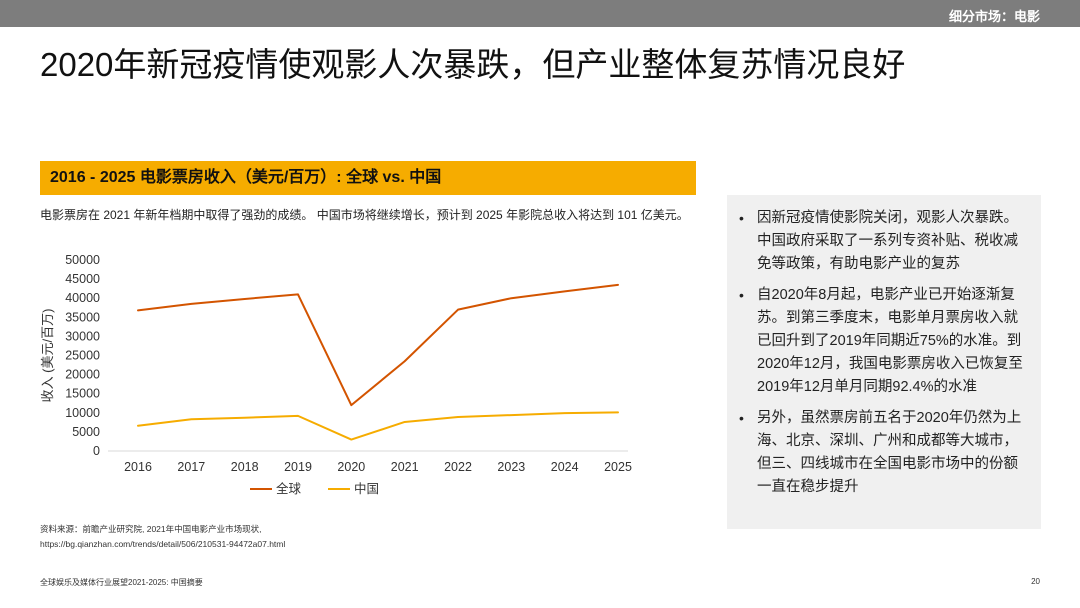 The image size is (1080, 608). Describe the element at coordinates (458, 467) in the screenshot. I see `x-tick-label: 2022` at that location.